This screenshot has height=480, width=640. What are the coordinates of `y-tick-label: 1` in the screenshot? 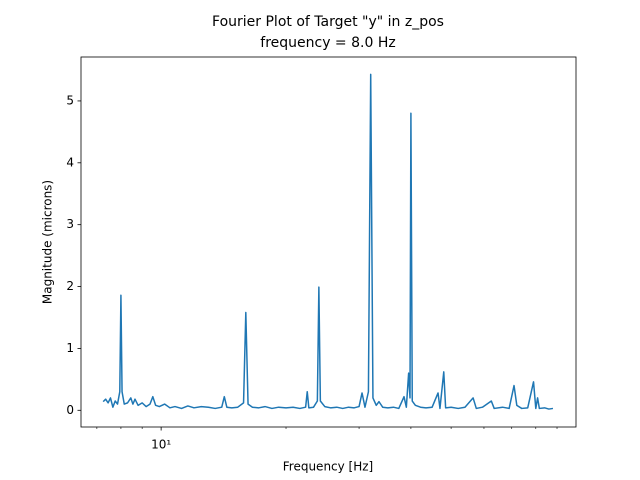 It's located at (70, 348).